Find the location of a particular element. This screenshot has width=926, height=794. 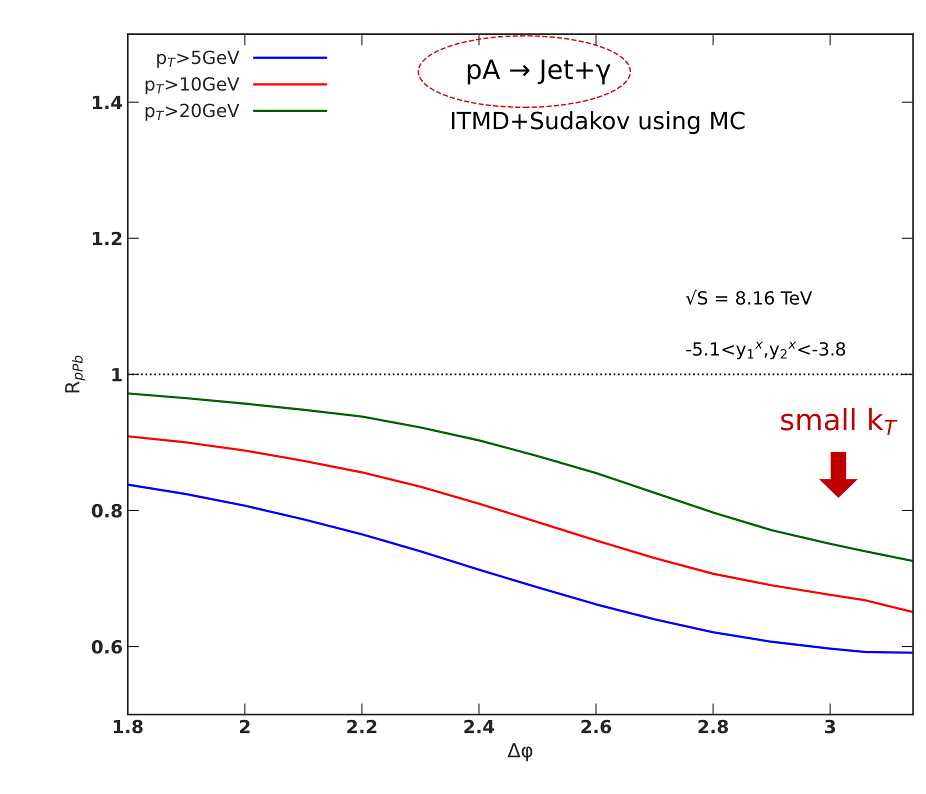

annotation: small k$_{T}$ is located at coordinates (839, 421).